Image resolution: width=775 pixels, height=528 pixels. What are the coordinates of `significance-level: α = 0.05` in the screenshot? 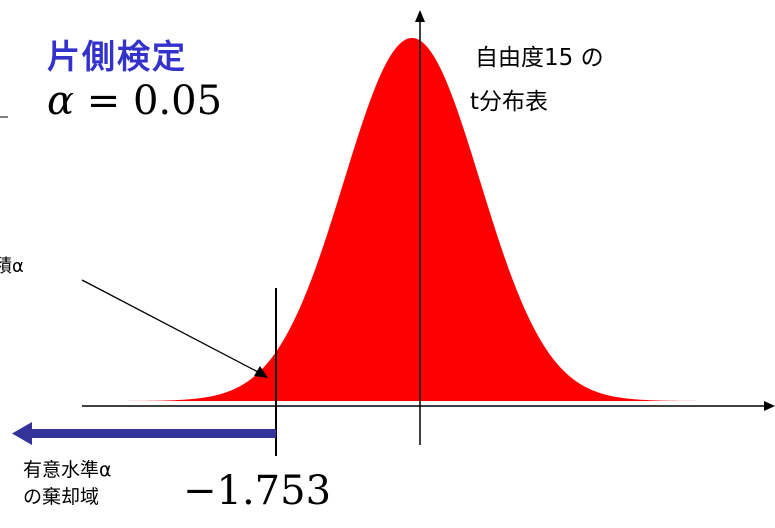 It's located at (134, 101).